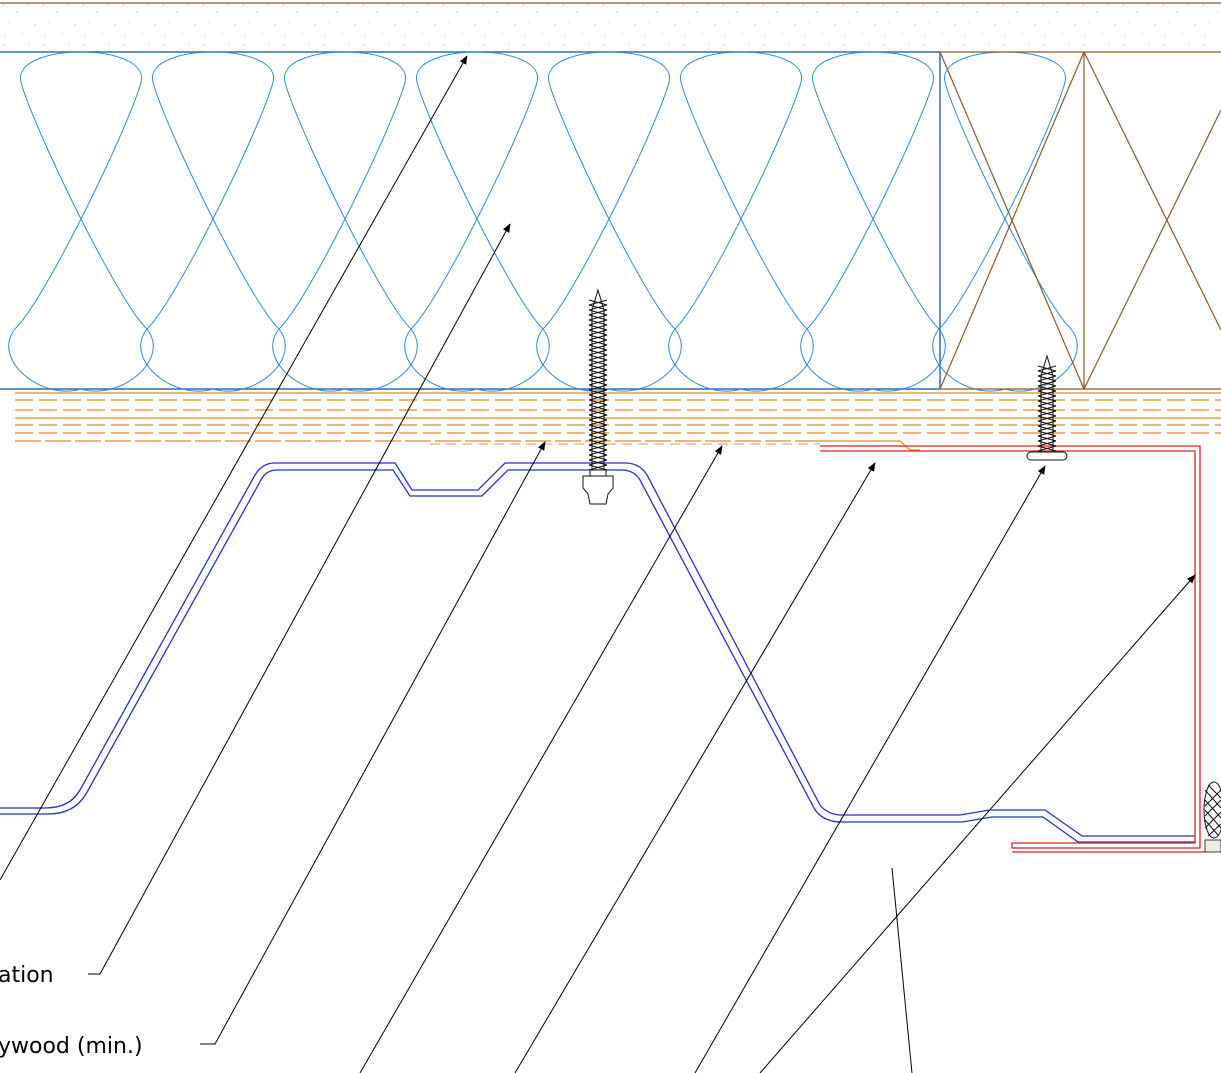 Image resolution: width=1221 pixels, height=1073 pixels. Describe the element at coordinates (1012, 649) in the screenshot. I see `metal-flashing` at that location.